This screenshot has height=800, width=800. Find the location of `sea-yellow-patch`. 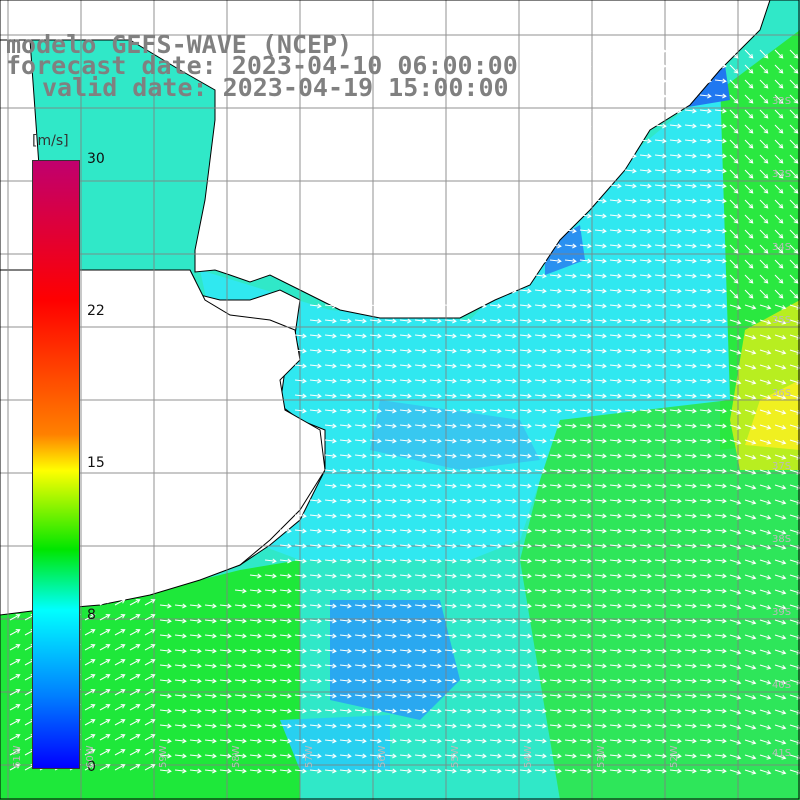

sea-yellow-patch is located at coordinates (772, 415).